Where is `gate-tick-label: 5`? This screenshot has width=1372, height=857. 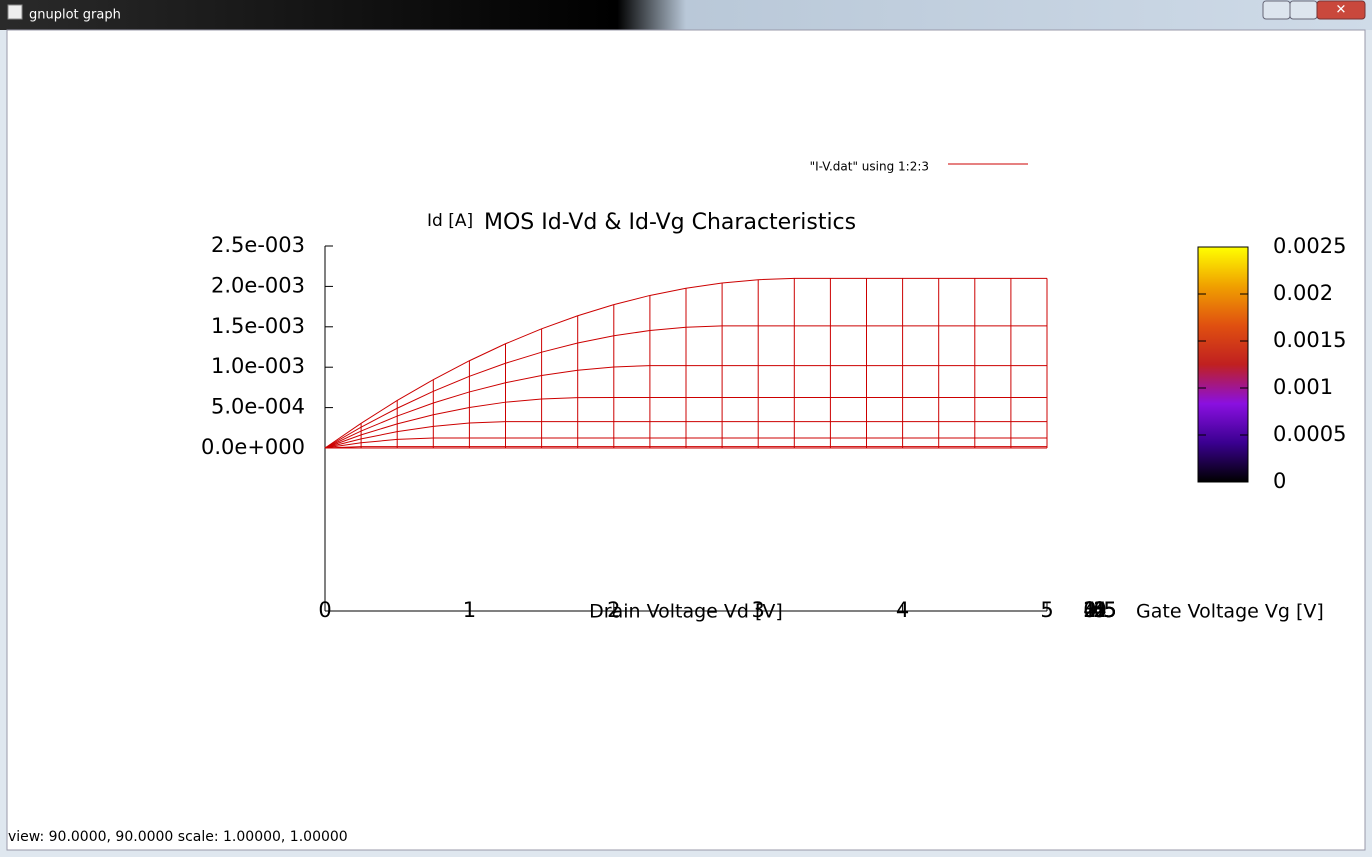 gate-tick-label: 5 is located at coordinates (1099, 610).